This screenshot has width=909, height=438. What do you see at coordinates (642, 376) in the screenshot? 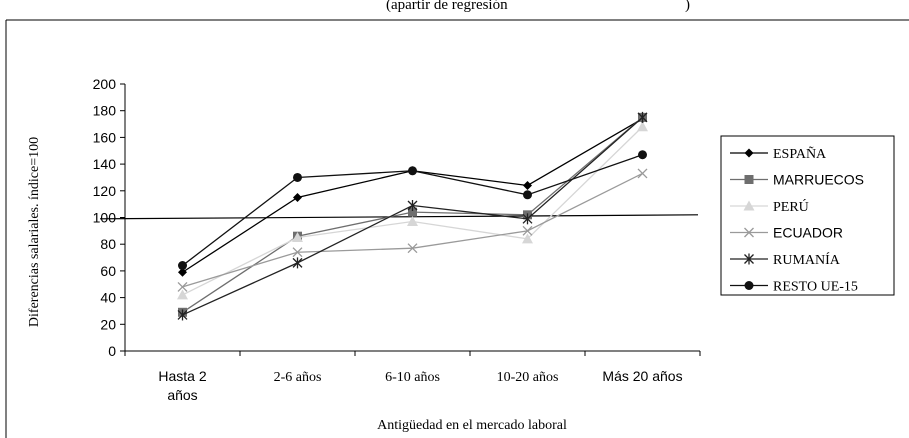
I see `x-tick-label: Más 20 años` at bounding box center [642, 376].